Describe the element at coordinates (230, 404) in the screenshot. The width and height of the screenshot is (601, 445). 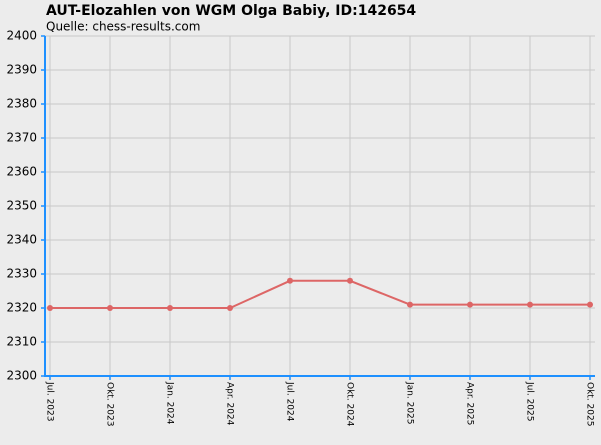
I see `x-tick-label: Apr. 2024` at that location.